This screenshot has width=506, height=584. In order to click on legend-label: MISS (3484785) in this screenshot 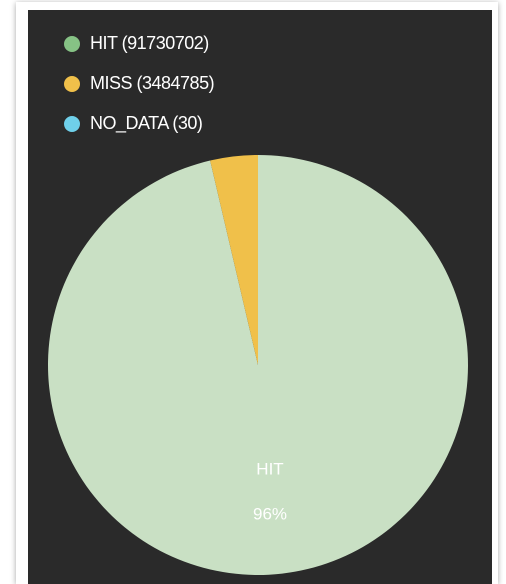, I will do `click(152, 83)`.